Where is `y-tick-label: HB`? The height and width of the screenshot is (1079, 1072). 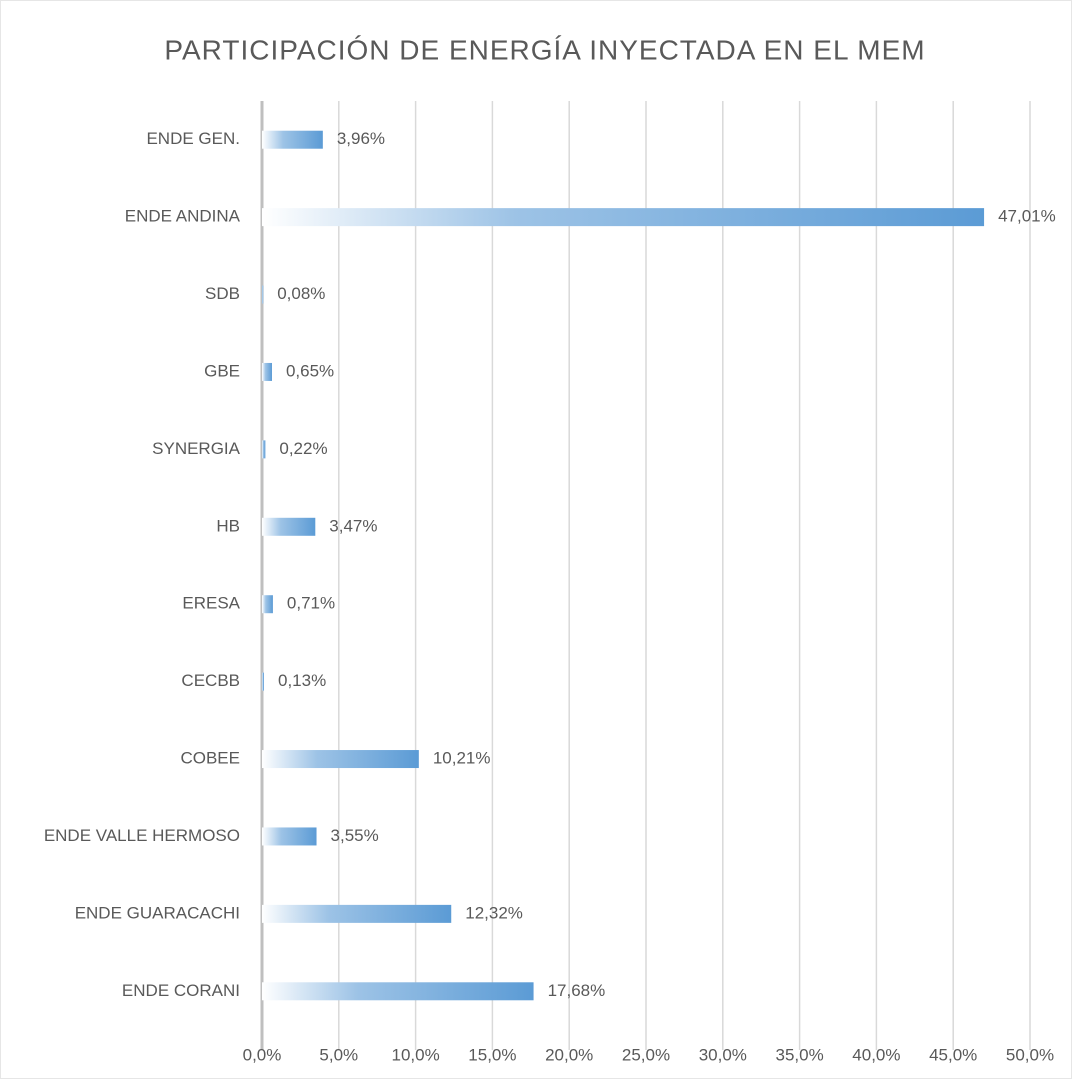 y-tick-label: HB is located at coordinates (228, 525).